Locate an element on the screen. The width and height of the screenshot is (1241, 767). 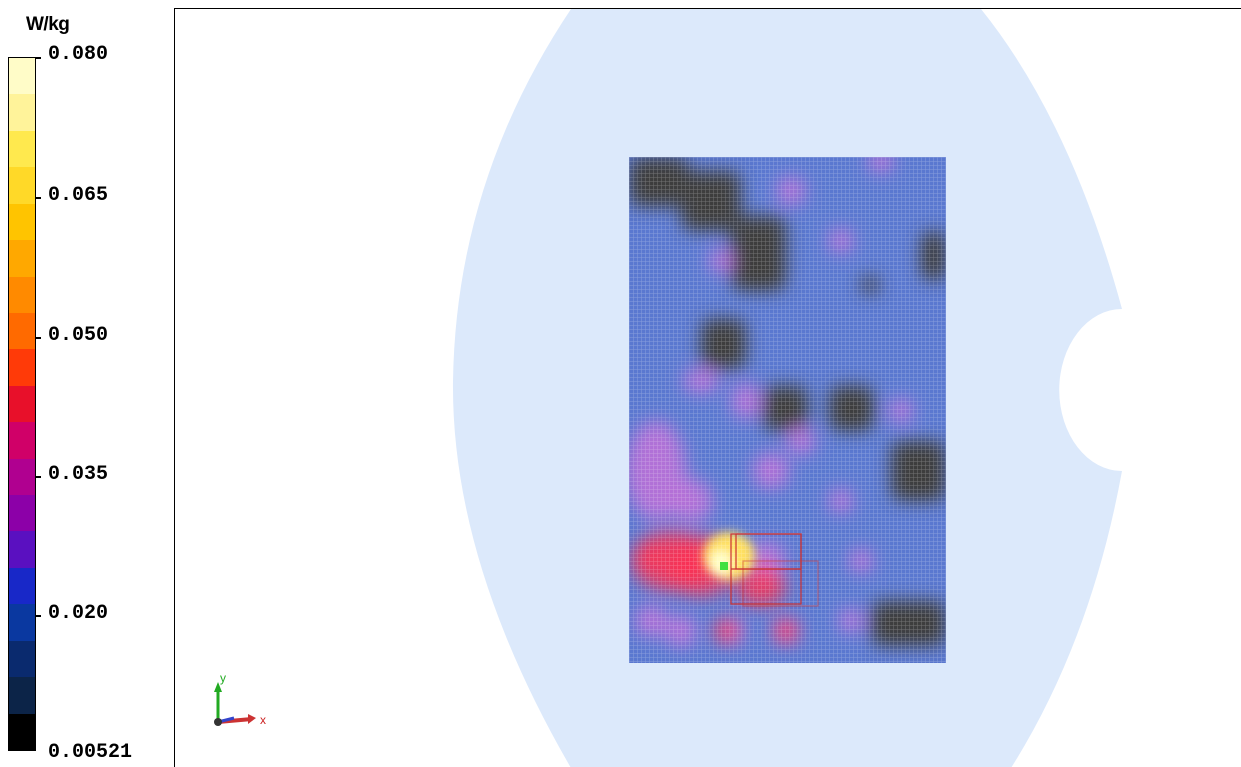
legend-tick-label: 0.065 is located at coordinates (78, 195).